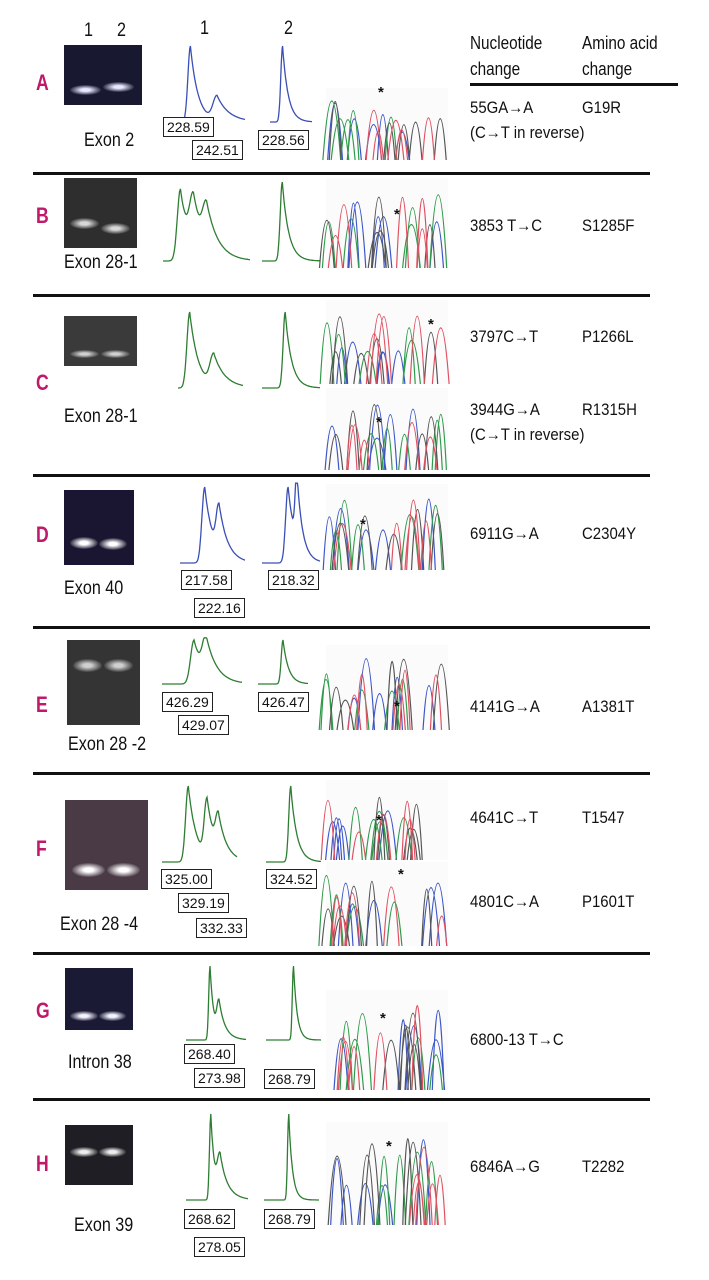  What do you see at coordinates (221, 928) in the screenshot?
I see `fragment-size-label: 332.33` at bounding box center [221, 928].